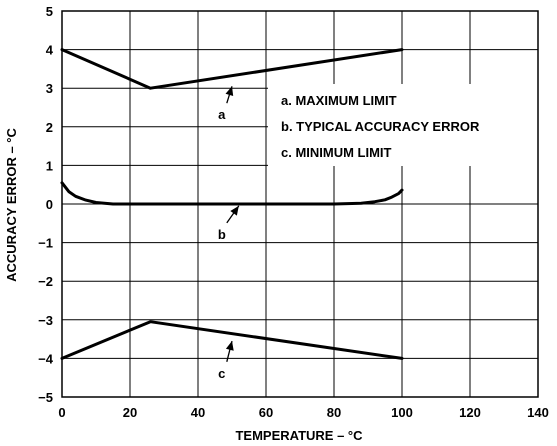 The height and width of the screenshot is (446, 557). I want to click on x-tick-label: 80, so click(334, 412).